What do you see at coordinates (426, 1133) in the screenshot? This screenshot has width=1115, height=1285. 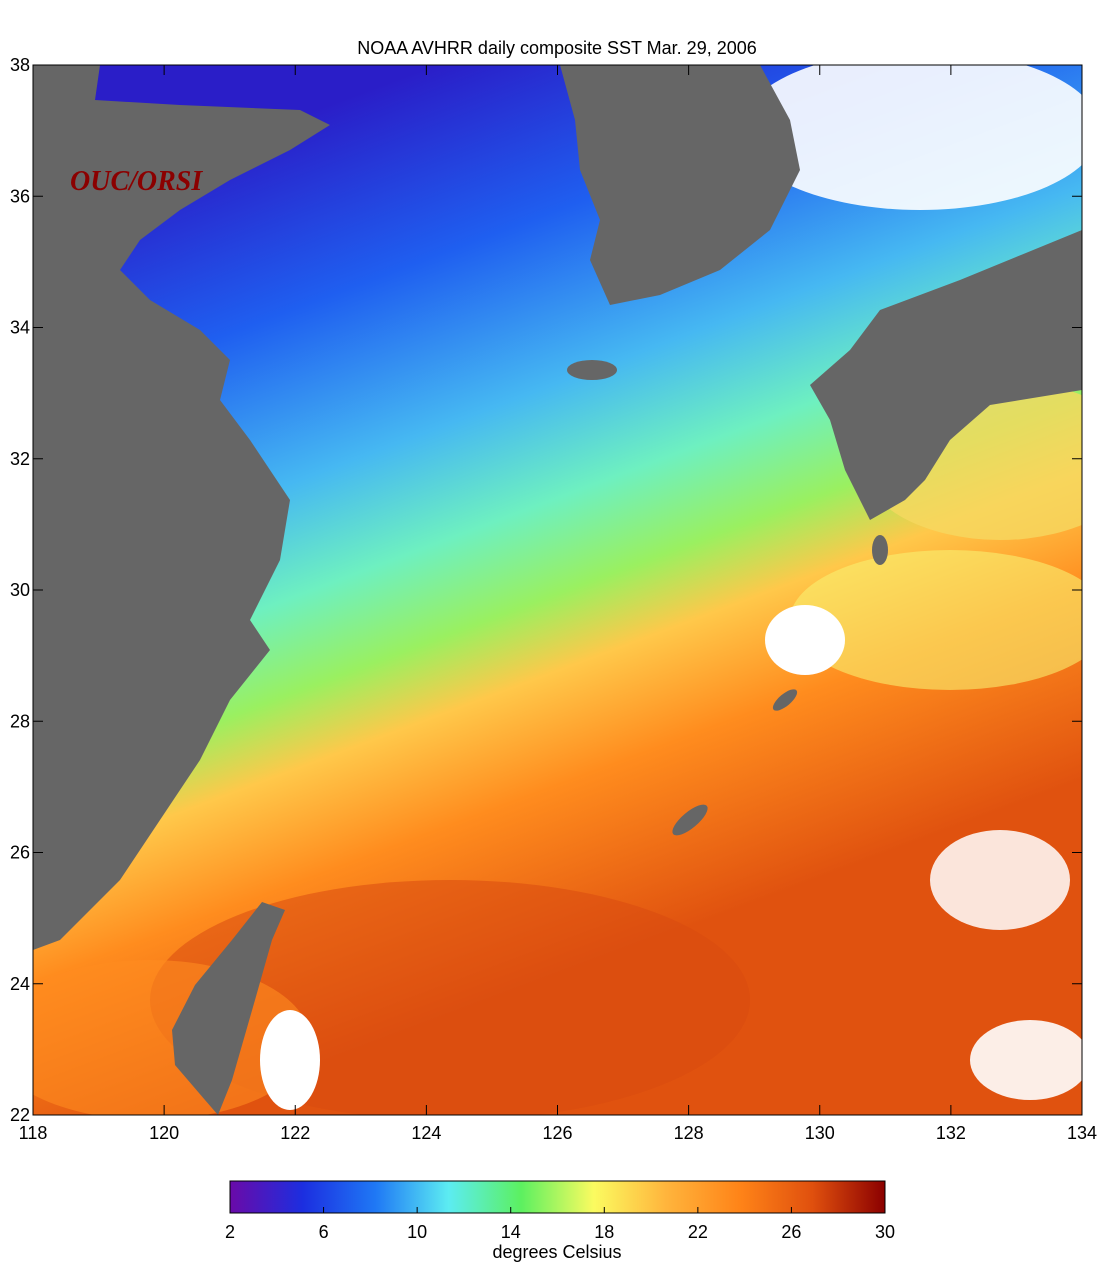 I see `x-tick-label: 124` at bounding box center [426, 1133].